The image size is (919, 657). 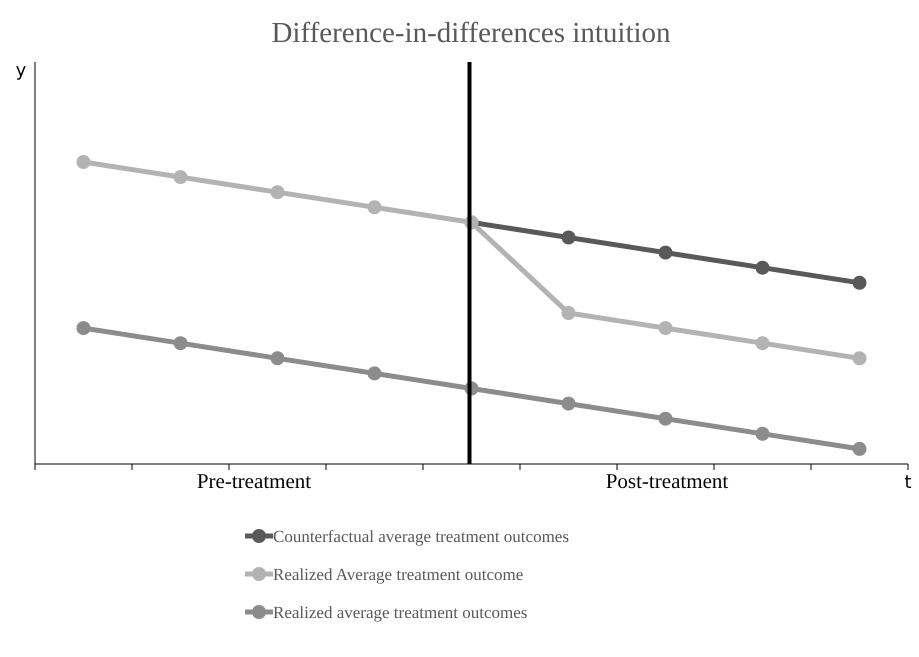 I want to click on legend-label: Realized Average treatment outcome, so click(x=398, y=574).